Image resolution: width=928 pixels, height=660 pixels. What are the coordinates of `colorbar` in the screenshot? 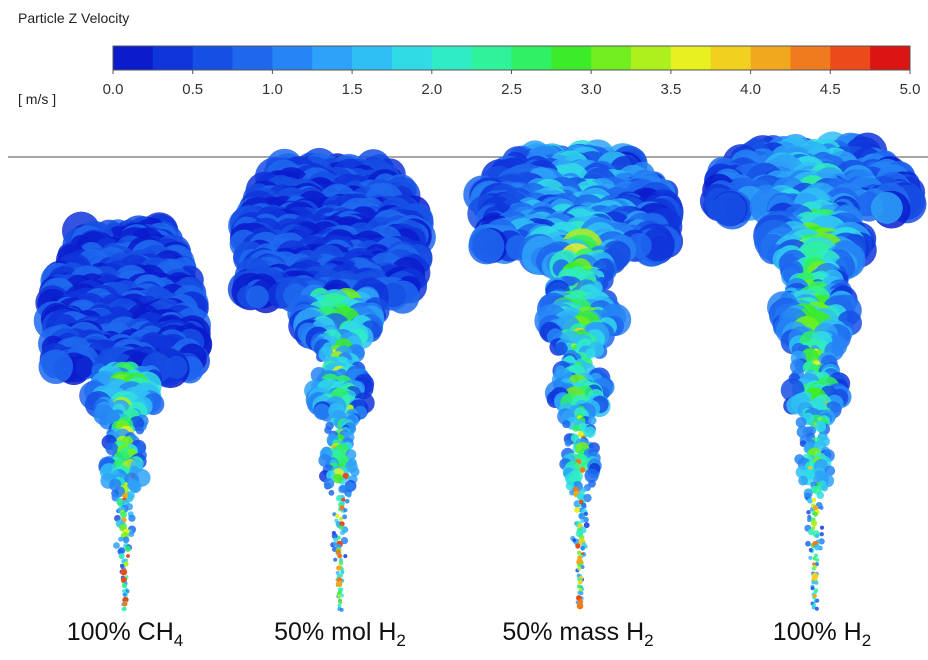 It's located at (512, 60).